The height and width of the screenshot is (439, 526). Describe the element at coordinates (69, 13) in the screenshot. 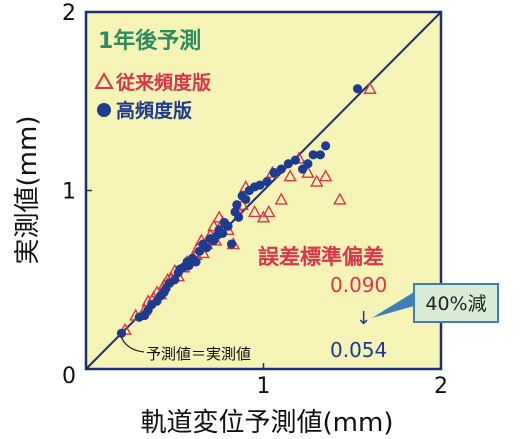

I see `y-tick-label: 2` at that location.